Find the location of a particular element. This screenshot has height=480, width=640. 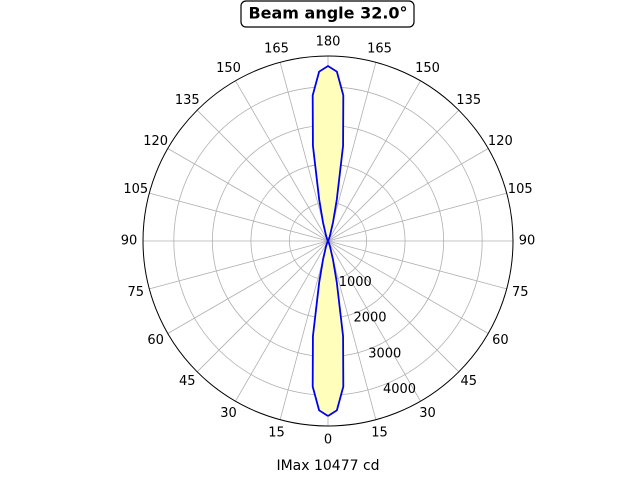

r-tick-label: 2000 is located at coordinates (369, 318).